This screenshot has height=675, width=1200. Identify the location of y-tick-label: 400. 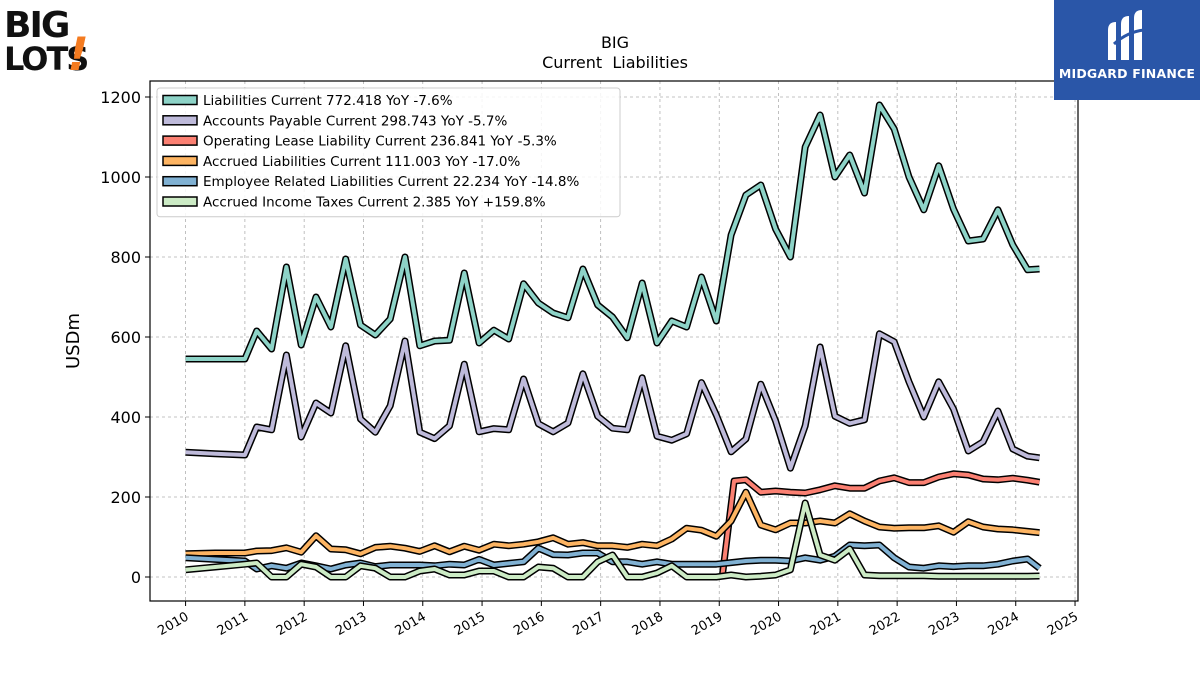
(125, 417).